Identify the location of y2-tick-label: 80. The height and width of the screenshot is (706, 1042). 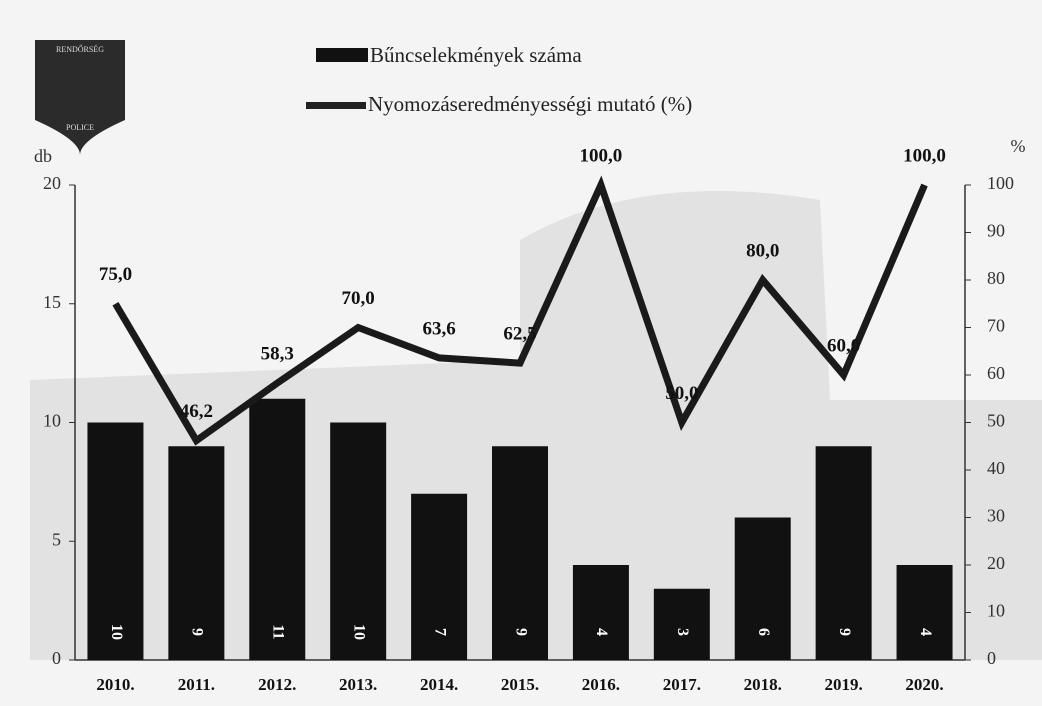
(996, 278).